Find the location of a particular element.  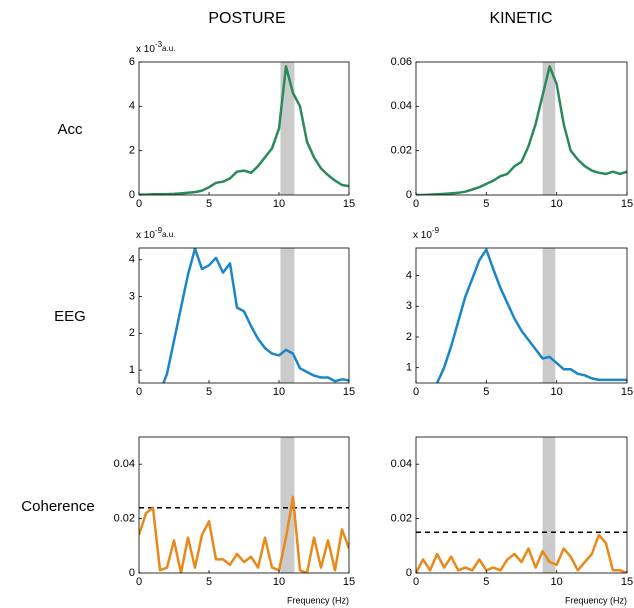

y-multiplier: x 10-3a.u. is located at coordinates (155, 47).